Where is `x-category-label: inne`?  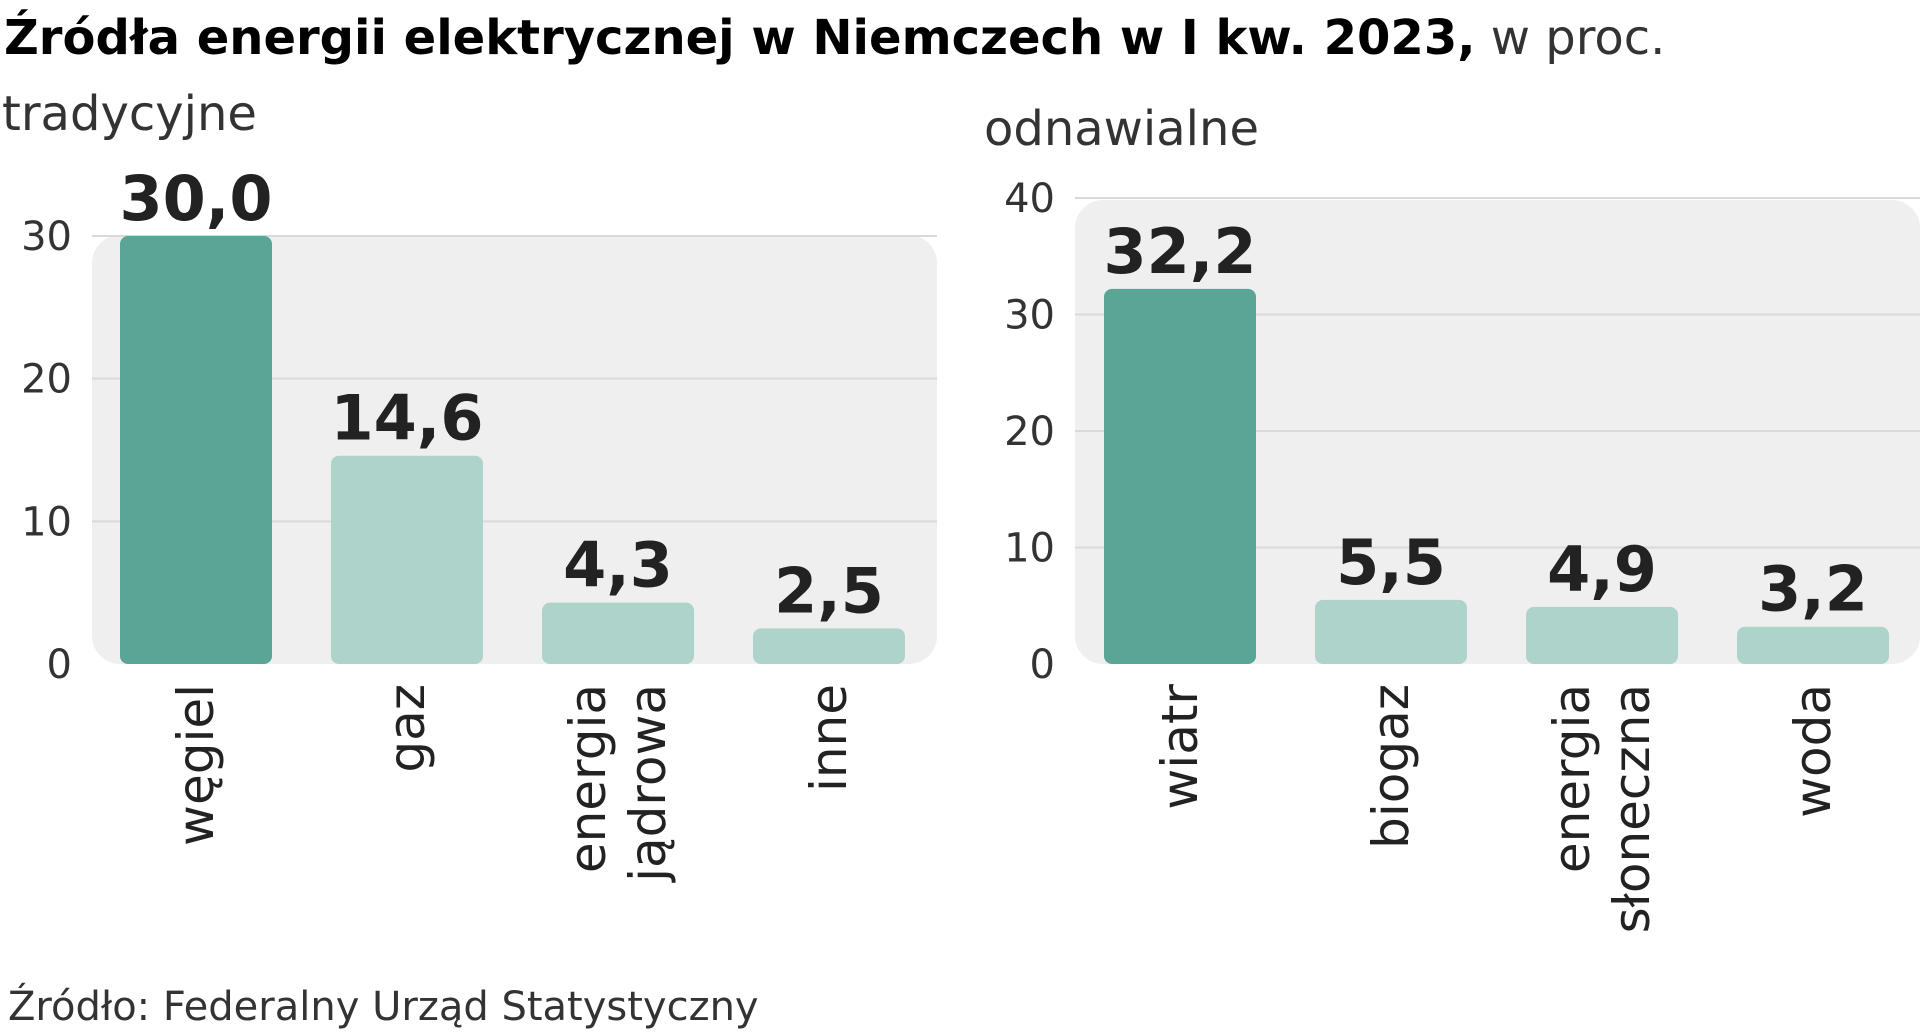
x-category-label: inne is located at coordinates (829, 738).